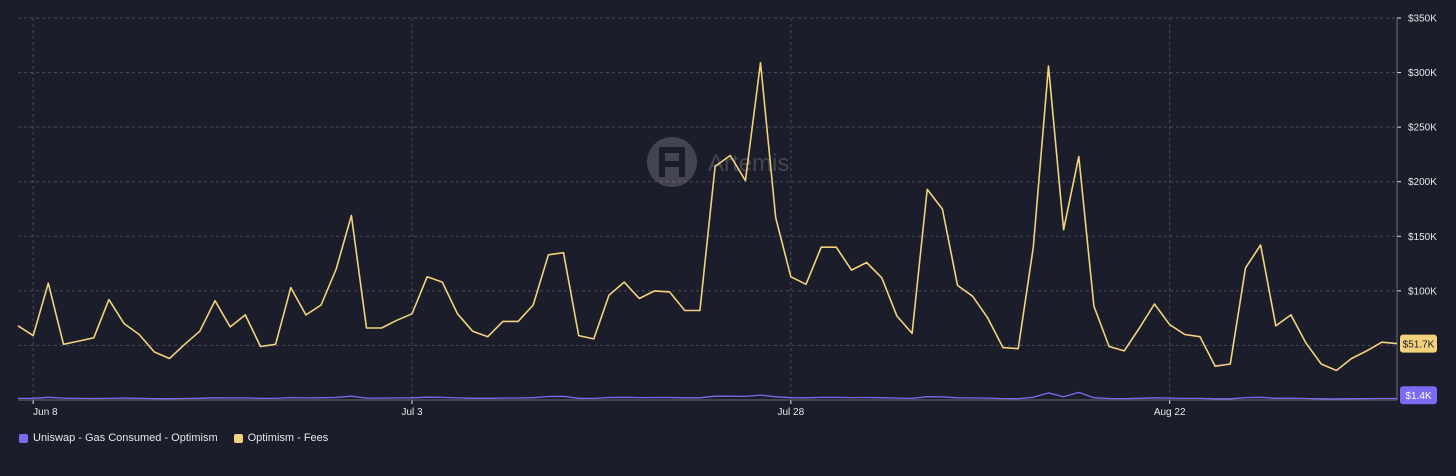 The width and height of the screenshot is (1456, 476). I want to click on legend-swatch-fees, so click(238, 438).